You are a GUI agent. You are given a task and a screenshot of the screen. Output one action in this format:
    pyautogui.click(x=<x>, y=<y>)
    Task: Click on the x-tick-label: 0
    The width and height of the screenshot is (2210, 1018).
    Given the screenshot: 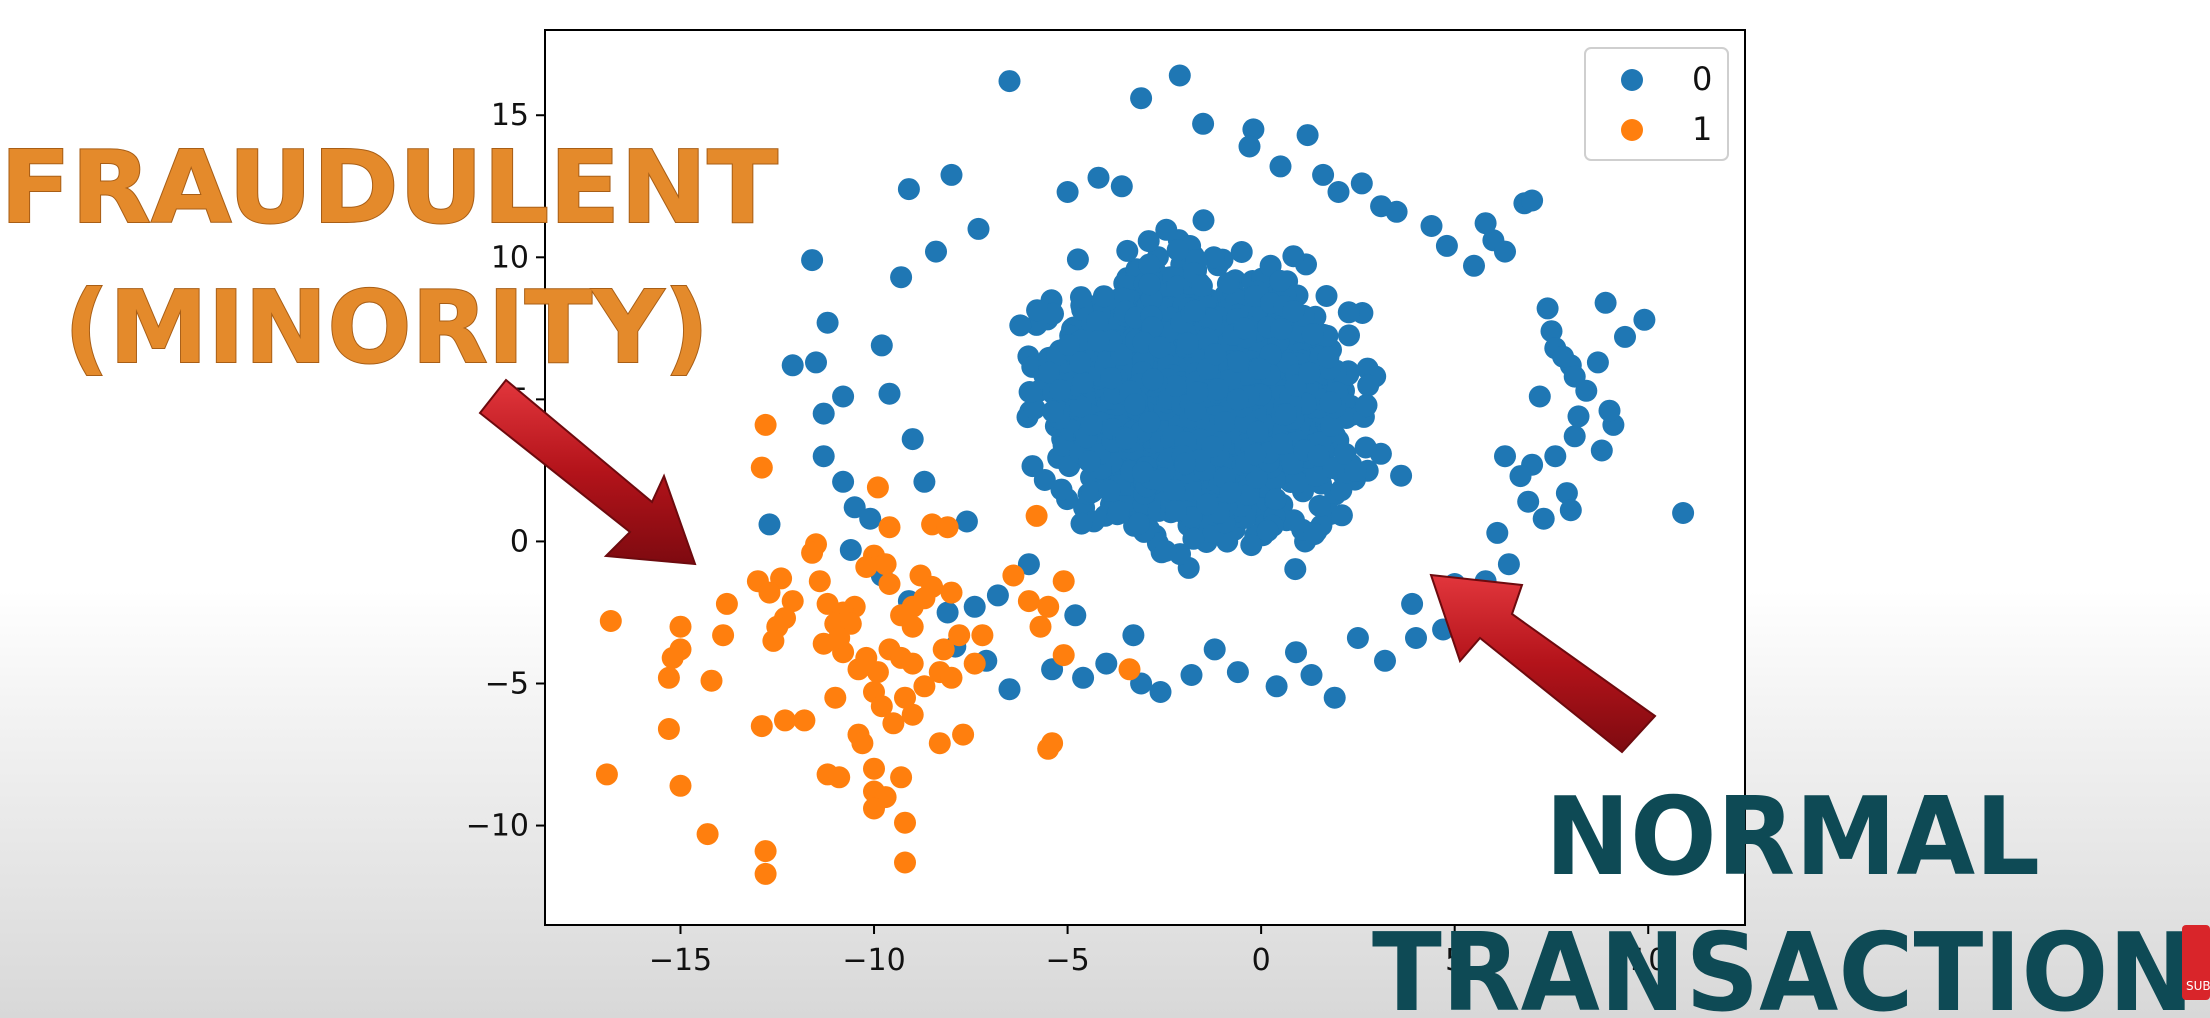 What is the action you would take?
    pyautogui.click(x=1261, y=960)
    